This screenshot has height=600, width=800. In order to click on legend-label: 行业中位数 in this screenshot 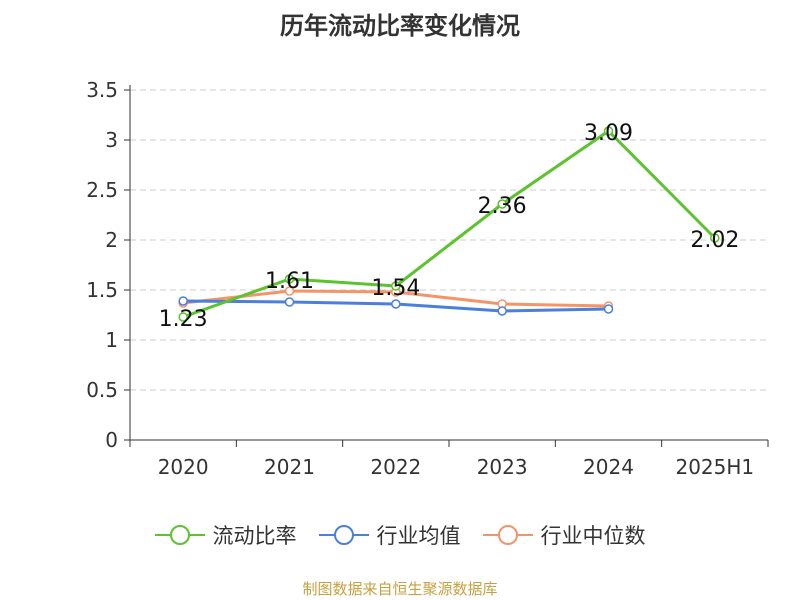, I will do `click(593, 536)`.